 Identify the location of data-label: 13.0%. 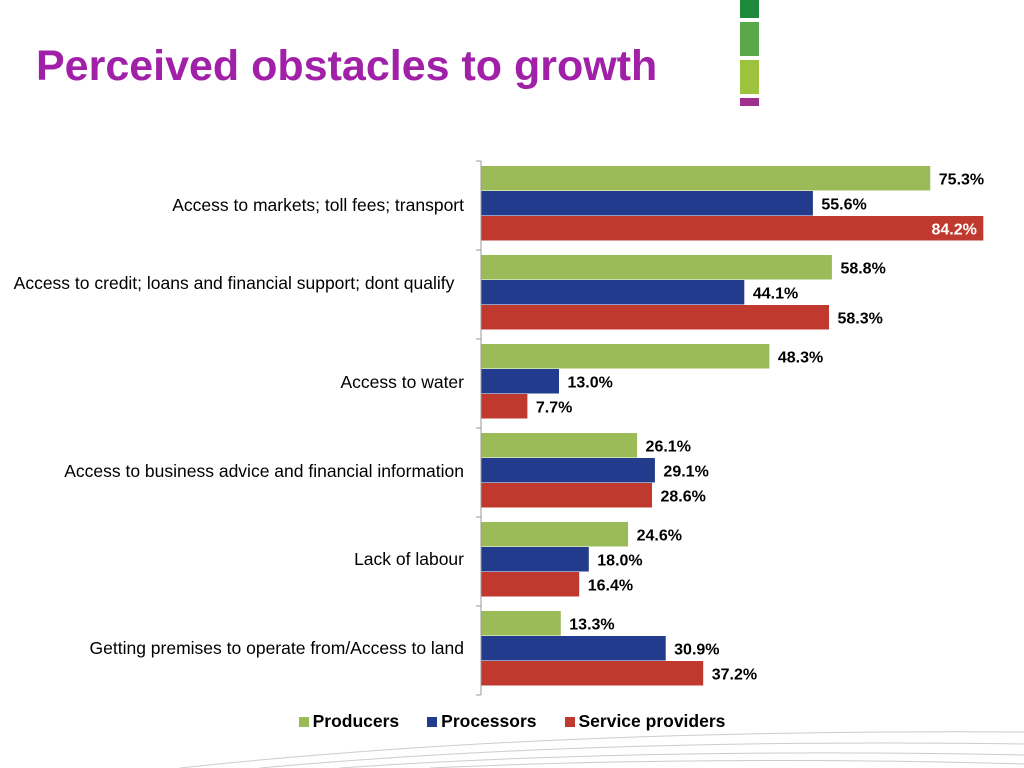
(589, 382).